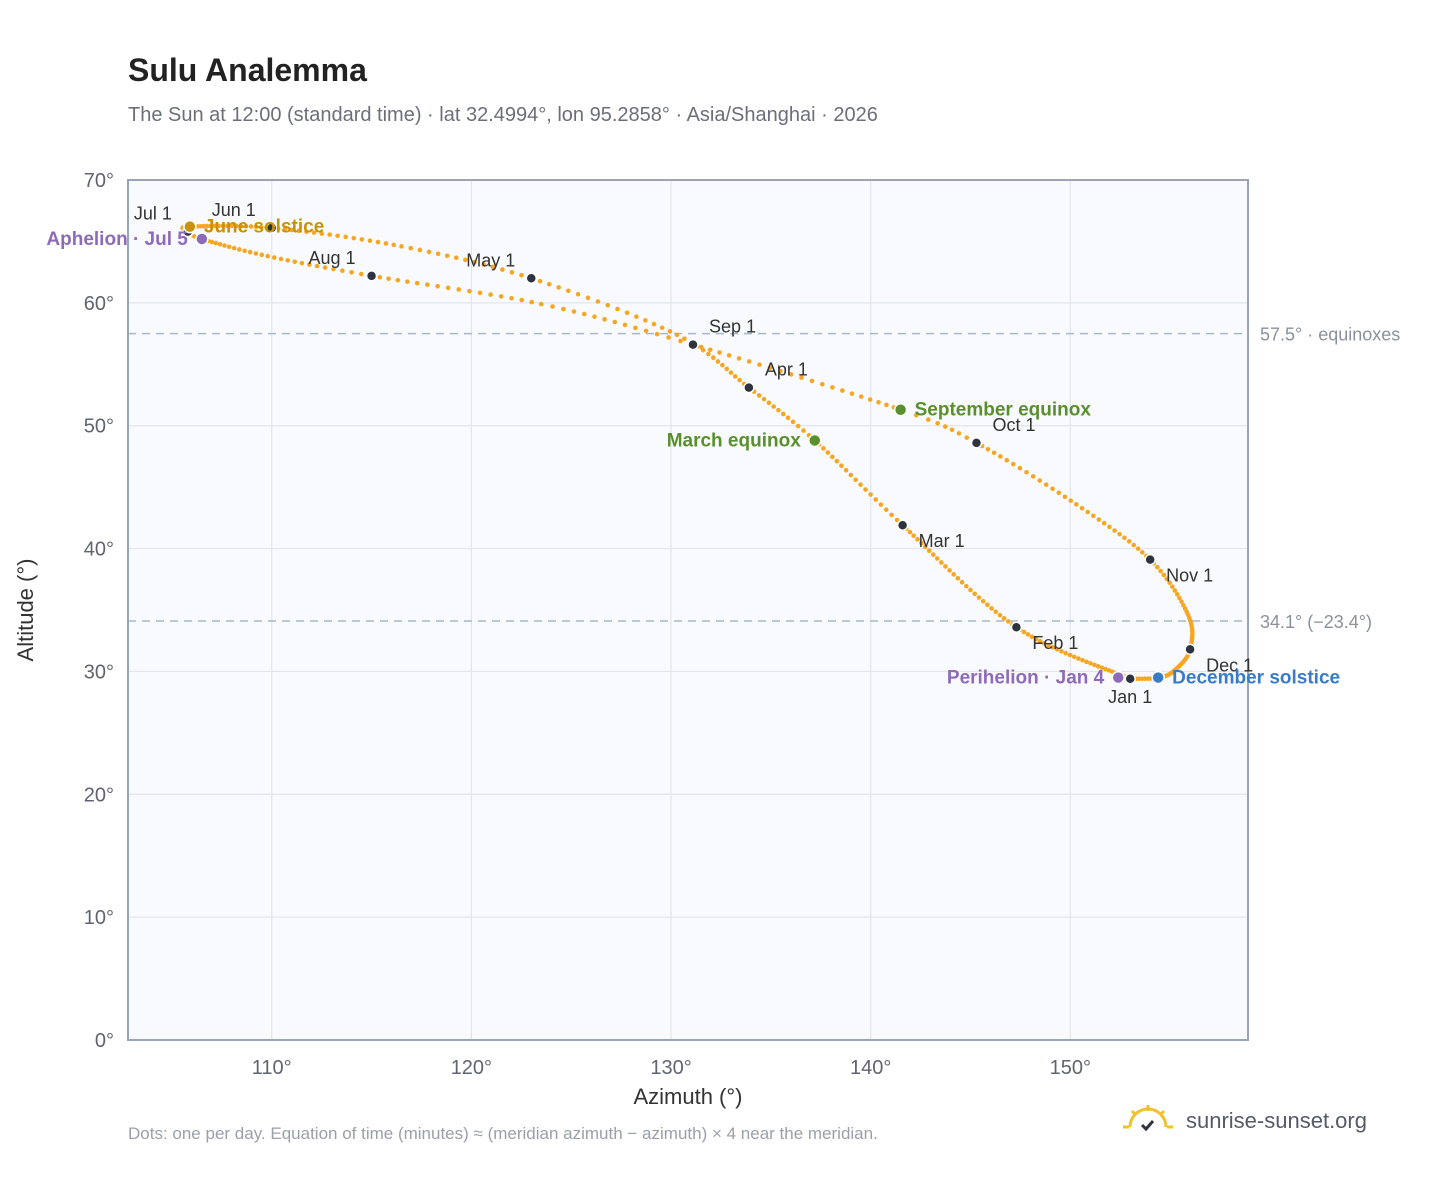  I want to click on month-label: Mar 1, so click(942, 541).